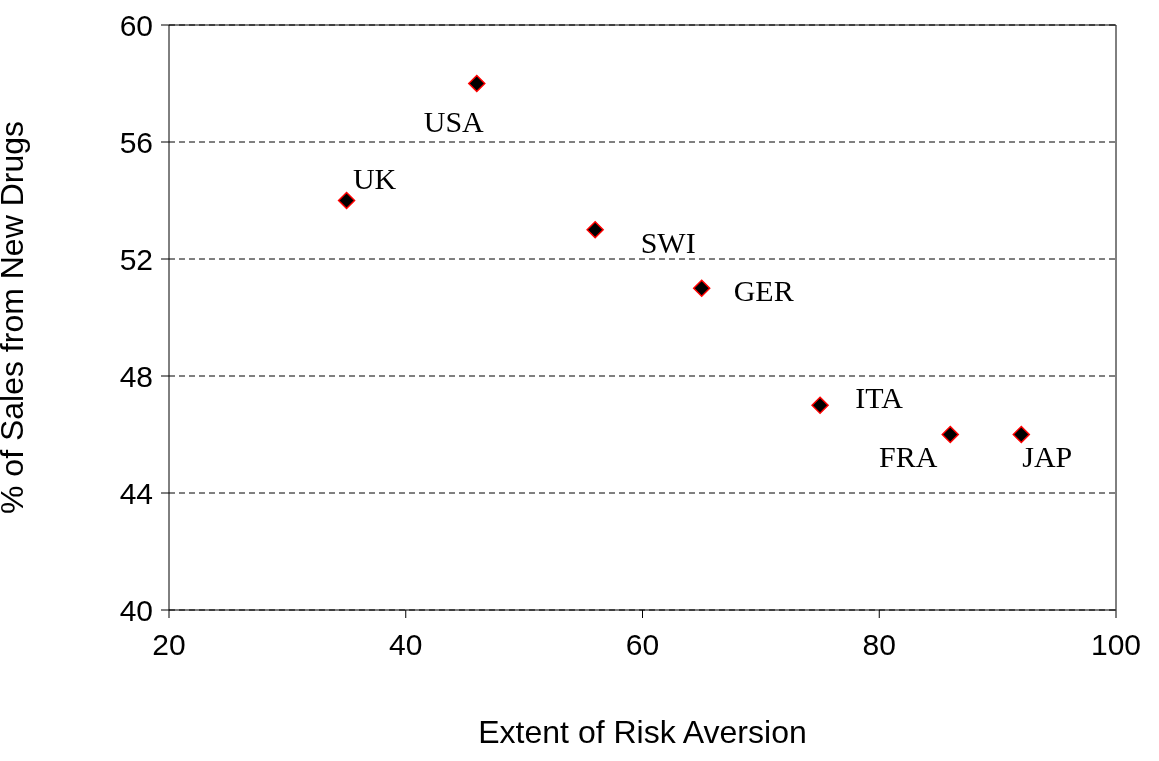 The height and width of the screenshot is (761, 1159). What do you see at coordinates (136, 493) in the screenshot?
I see `y-tick-label: 44` at bounding box center [136, 493].